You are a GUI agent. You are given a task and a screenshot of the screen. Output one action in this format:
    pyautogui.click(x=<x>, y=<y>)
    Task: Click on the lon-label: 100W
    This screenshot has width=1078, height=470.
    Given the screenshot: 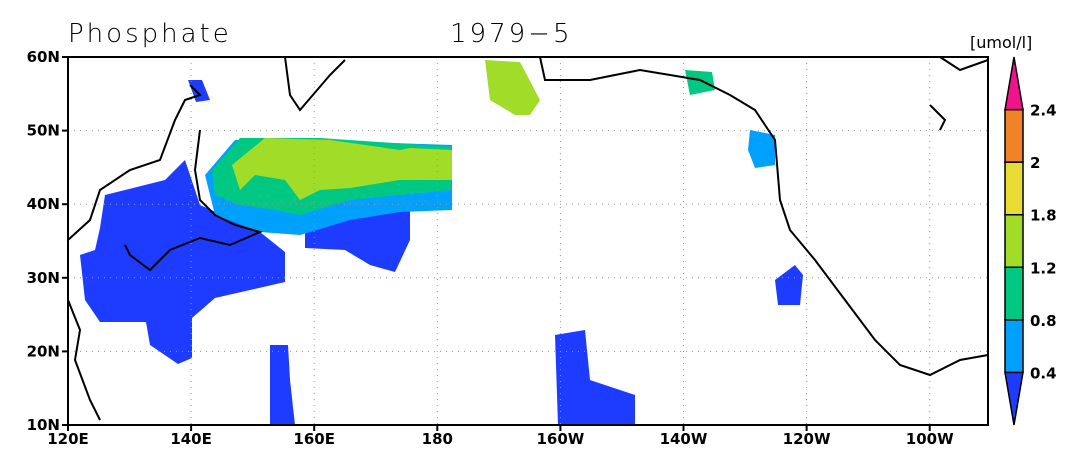 What is the action you would take?
    pyautogui.click(x=930, y=439)
    